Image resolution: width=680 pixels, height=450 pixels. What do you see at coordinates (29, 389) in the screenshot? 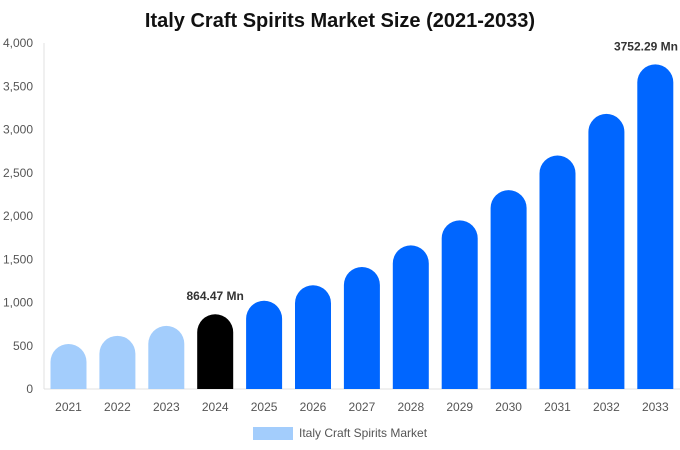
I see `y-tick-label: 0` at bounding box center [29, 389].